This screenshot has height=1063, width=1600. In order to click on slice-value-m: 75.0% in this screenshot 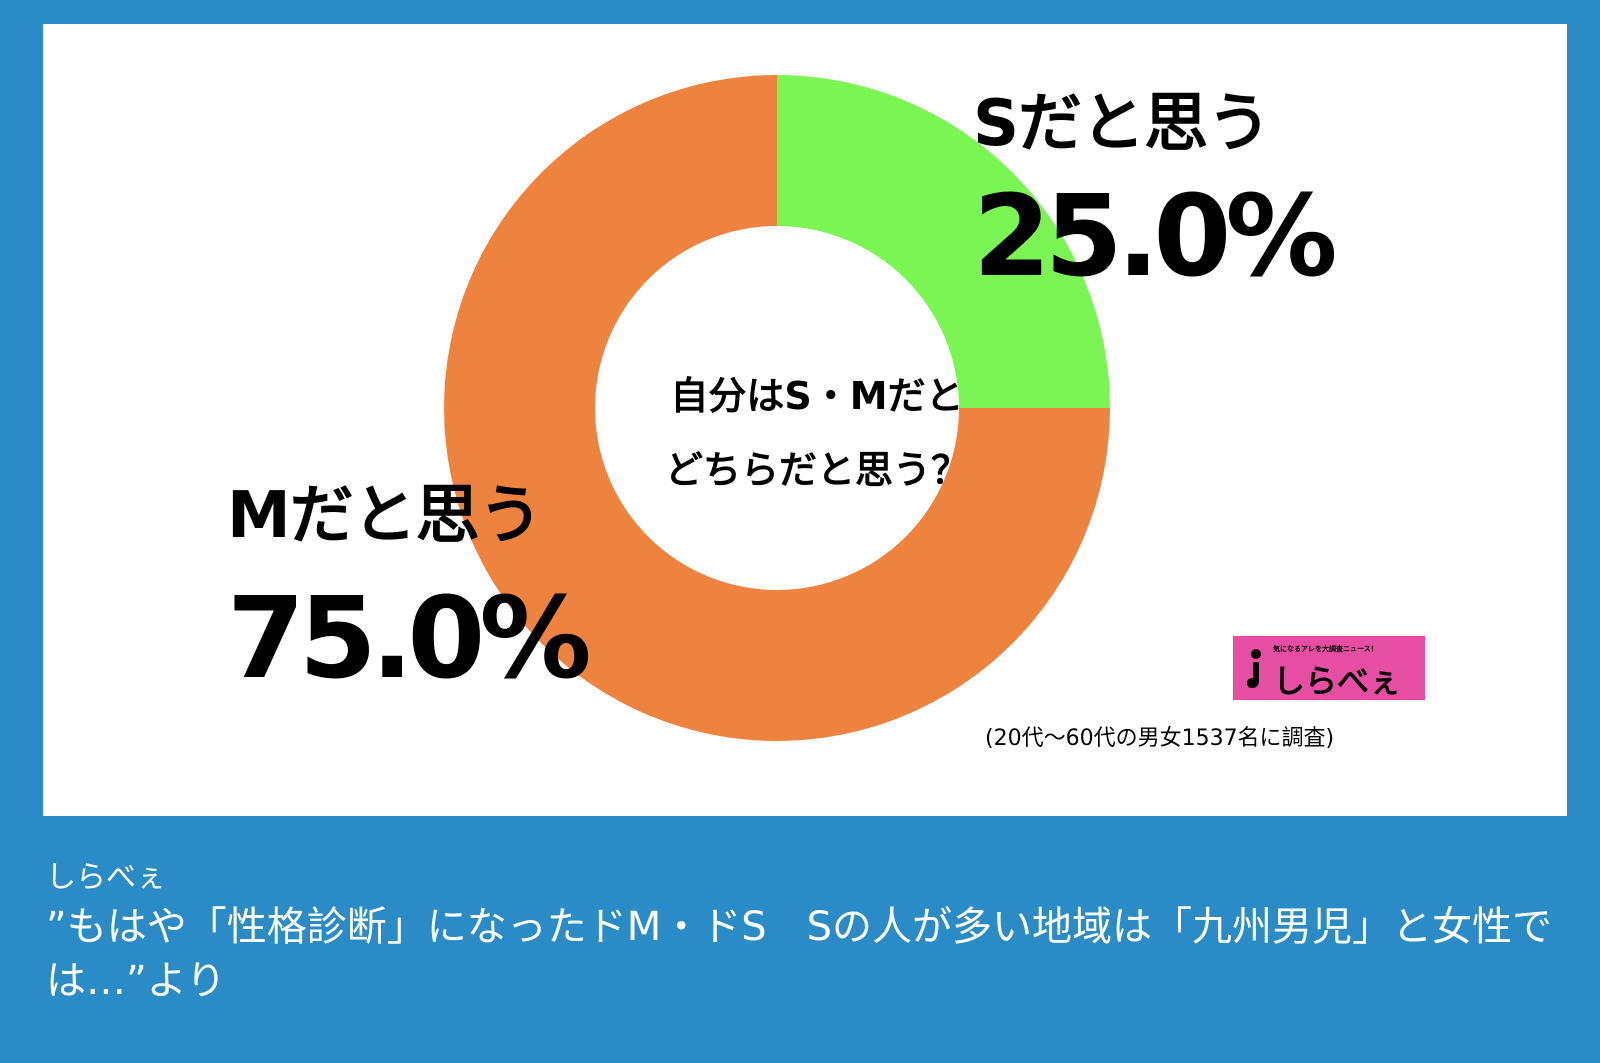, I will do `click(409, 639)`.